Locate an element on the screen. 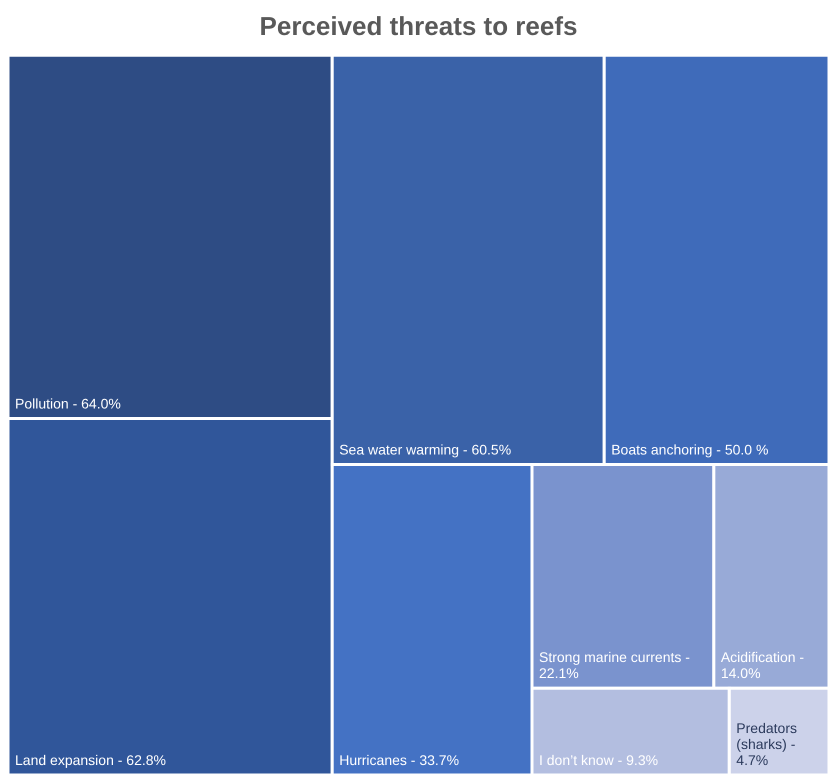 The image size is (829, 775). data-label: 62.8% is located at coordinates (146, 760).